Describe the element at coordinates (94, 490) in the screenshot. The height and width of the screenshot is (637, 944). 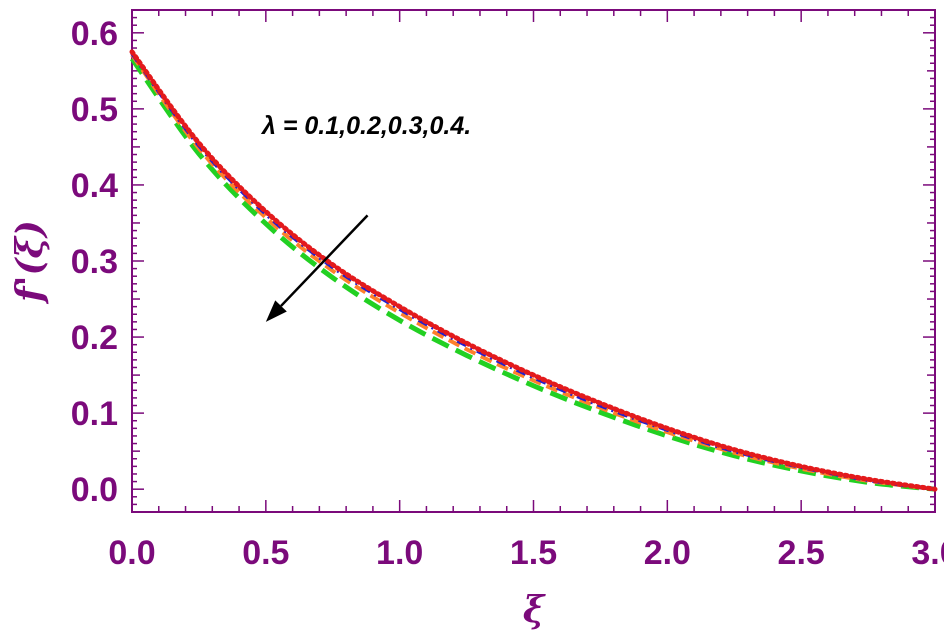
I see `y-tick-label: 0.0` at that location.